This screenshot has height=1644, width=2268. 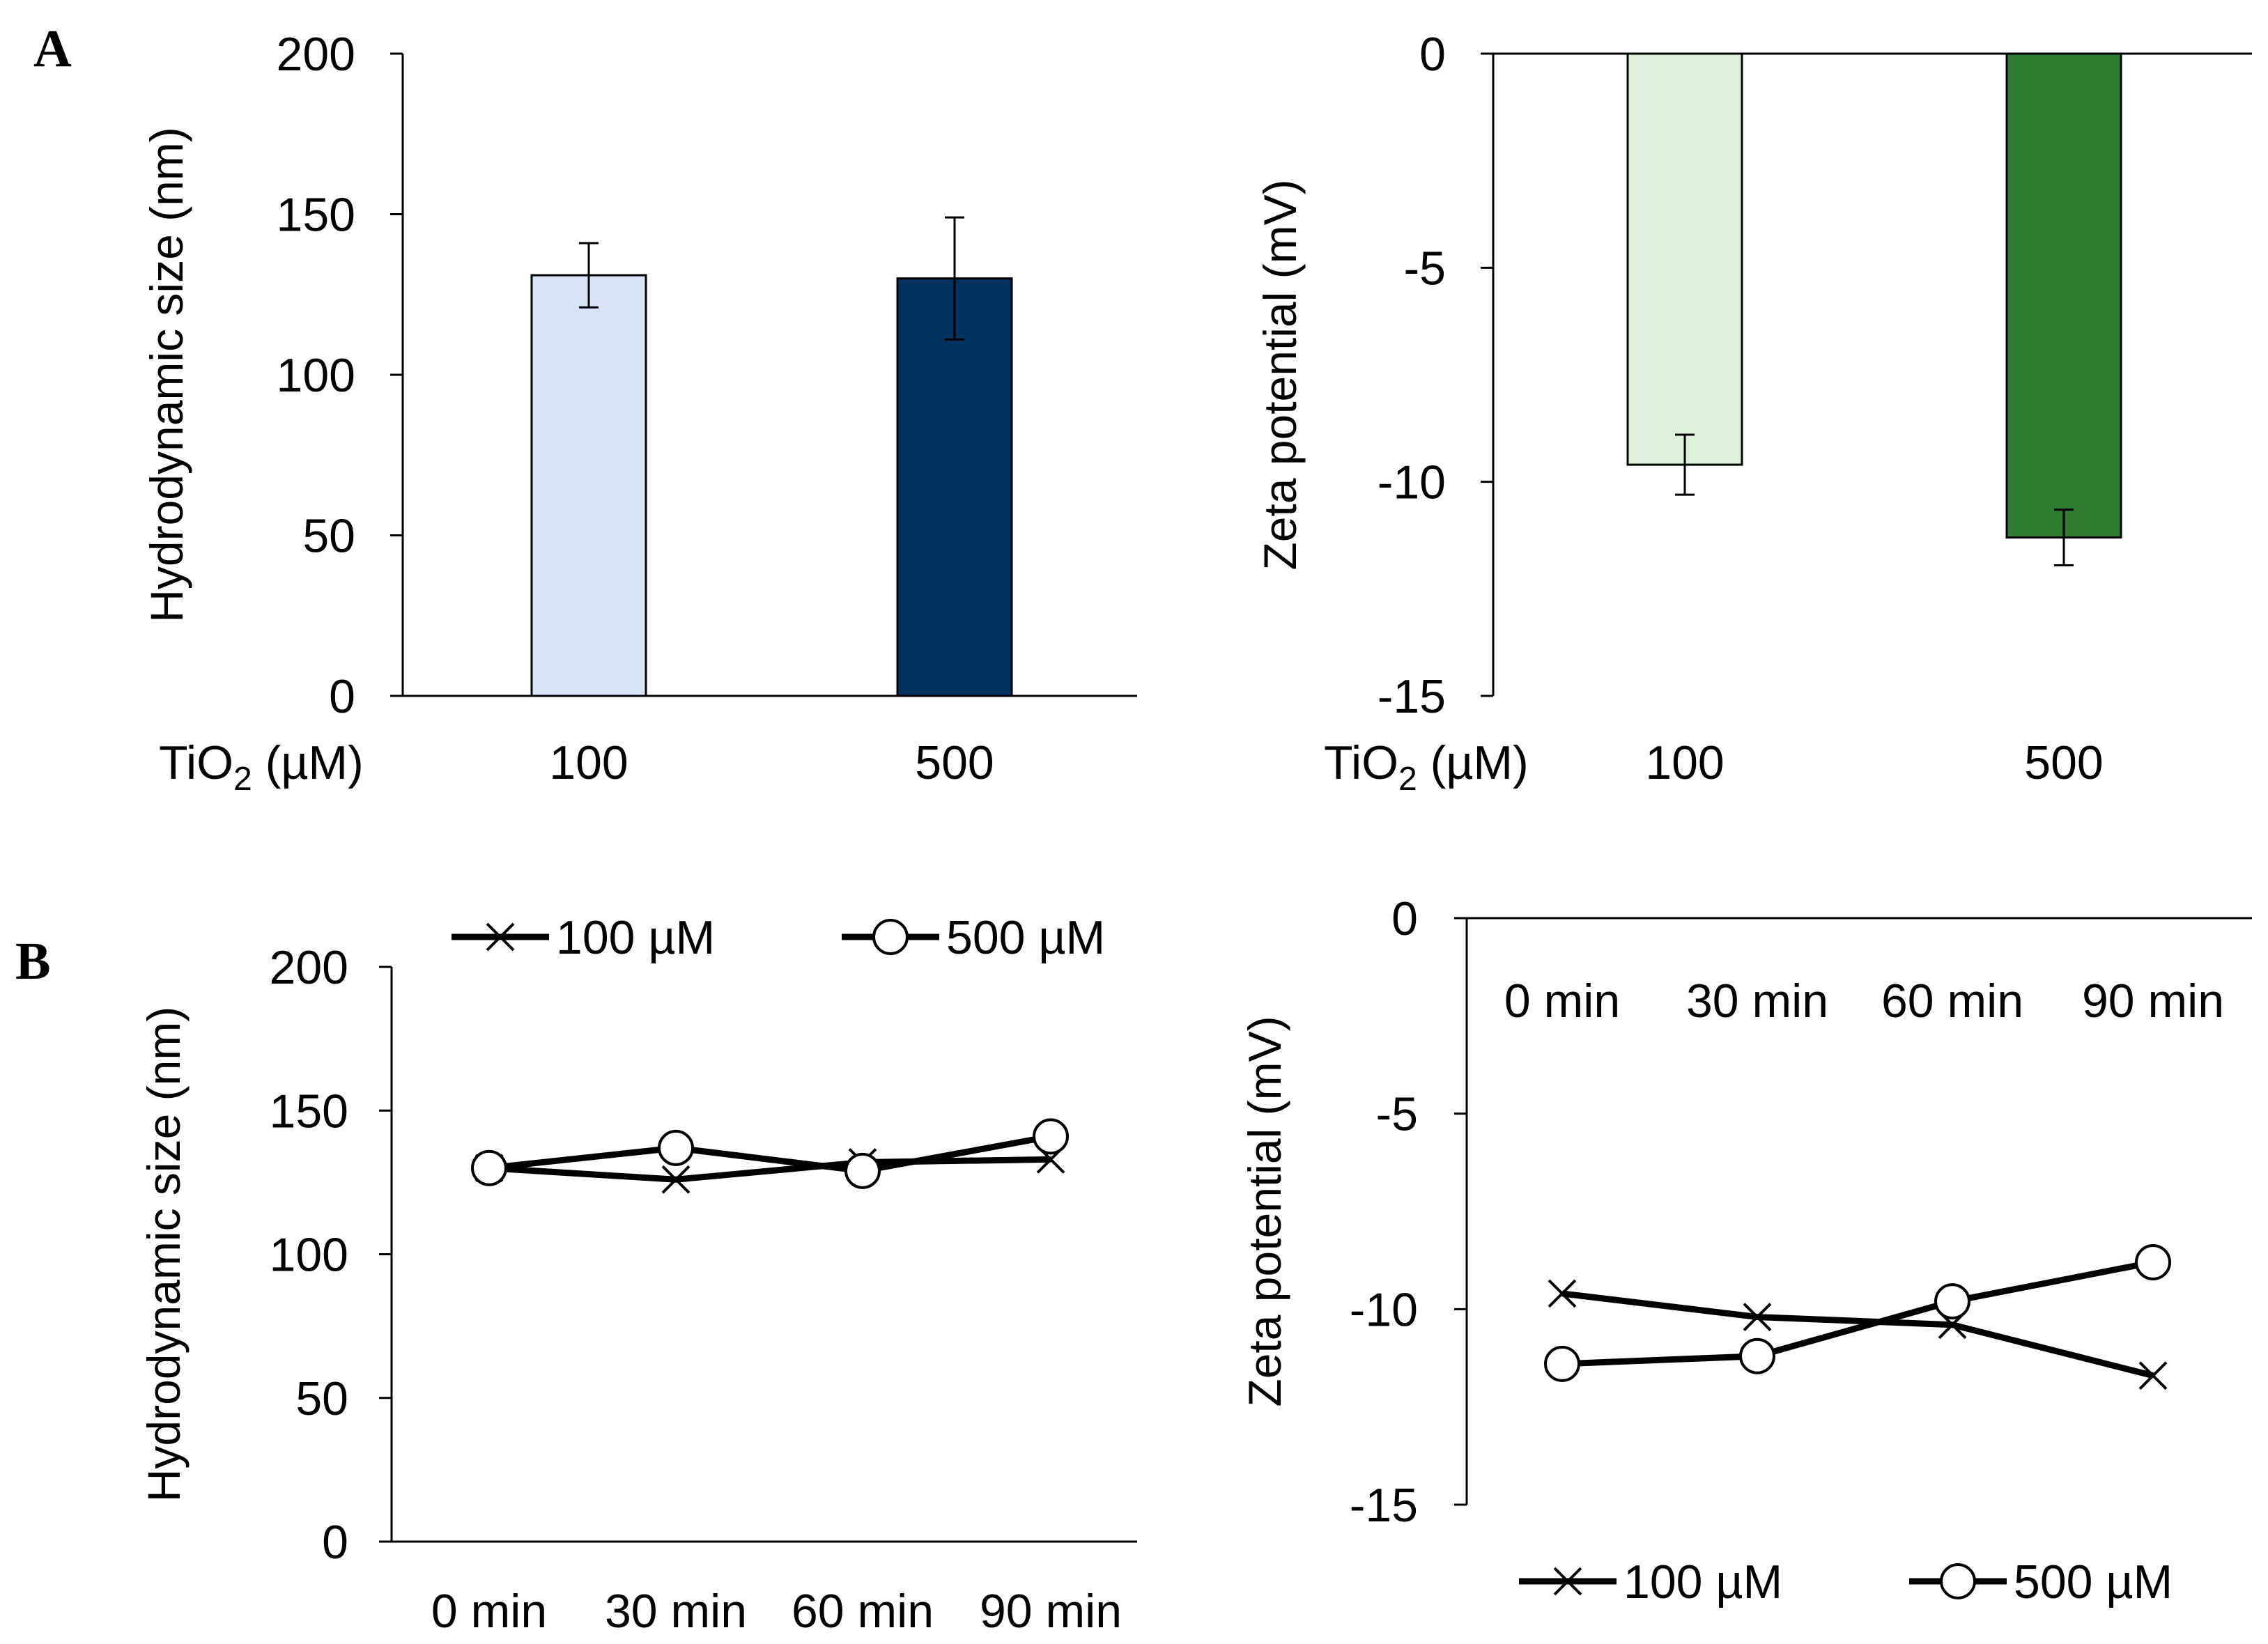 I want to click on panel-label-a: A, so click(x=52, y=49).